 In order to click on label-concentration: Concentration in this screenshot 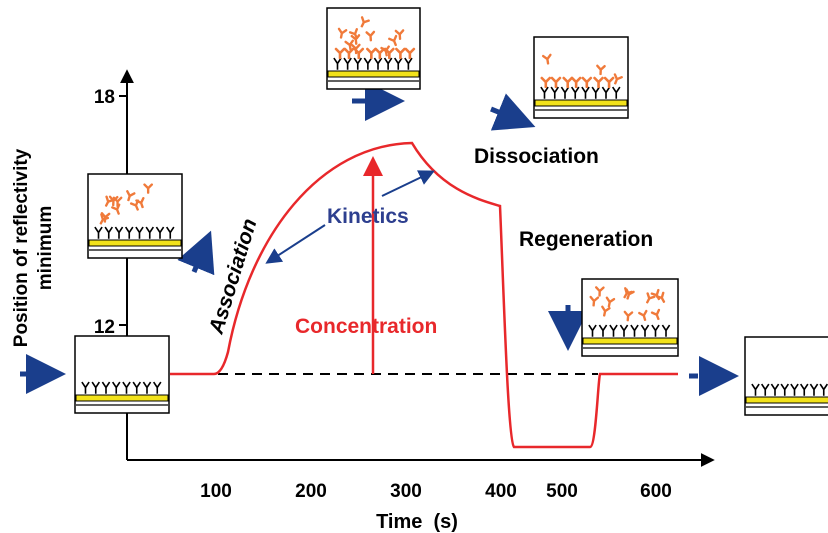, I will do `click(366, 326)`.